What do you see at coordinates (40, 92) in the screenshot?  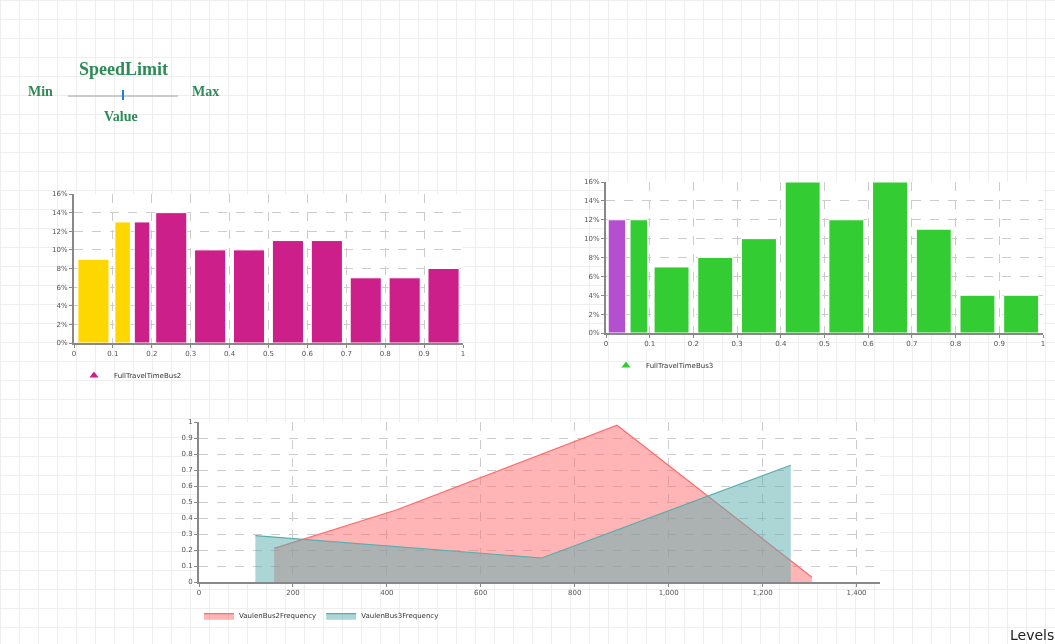 I see `text: Min` at bounding box center [40, 92].